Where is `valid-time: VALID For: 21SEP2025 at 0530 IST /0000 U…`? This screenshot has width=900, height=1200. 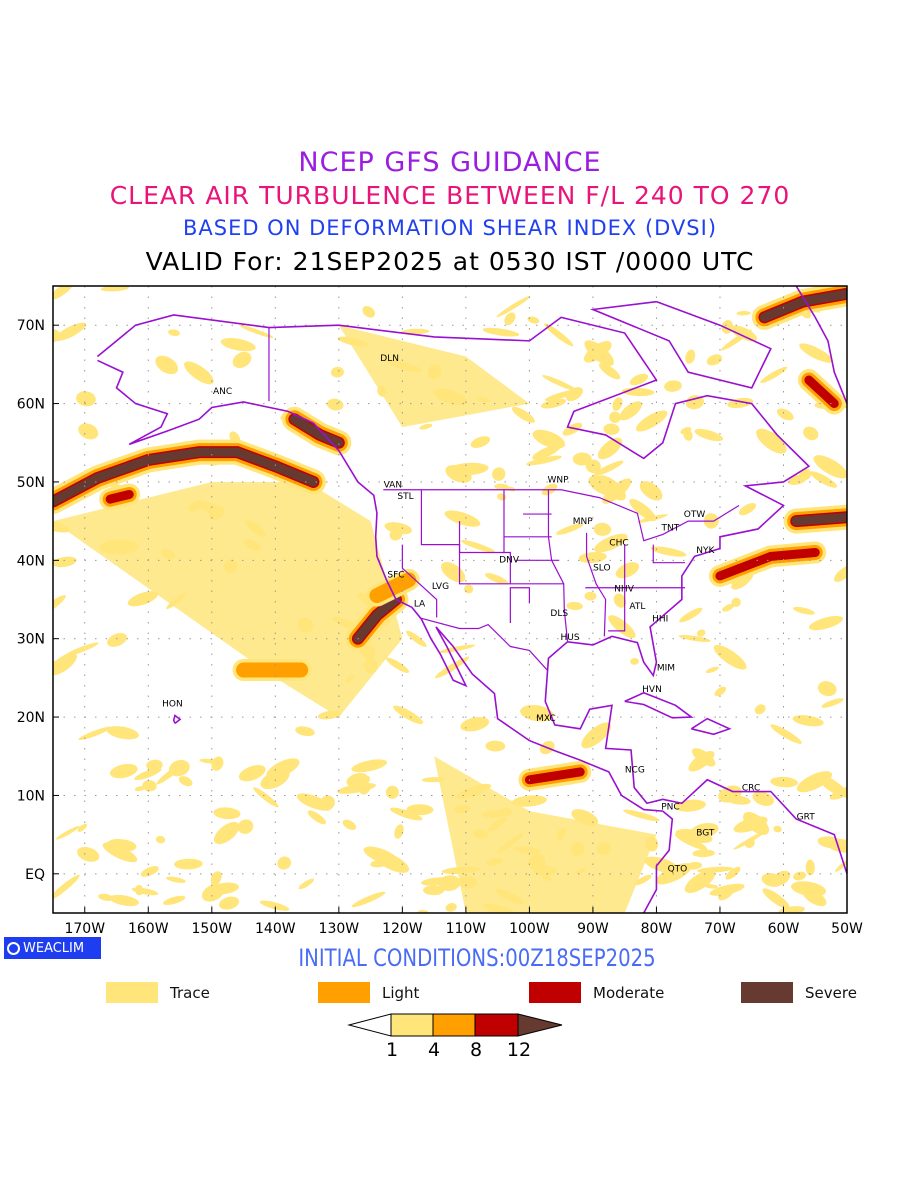
valid-time: VALID For: 21SEP2025 at 0530 IST /0000 U… is located at coordinates (450, 261).